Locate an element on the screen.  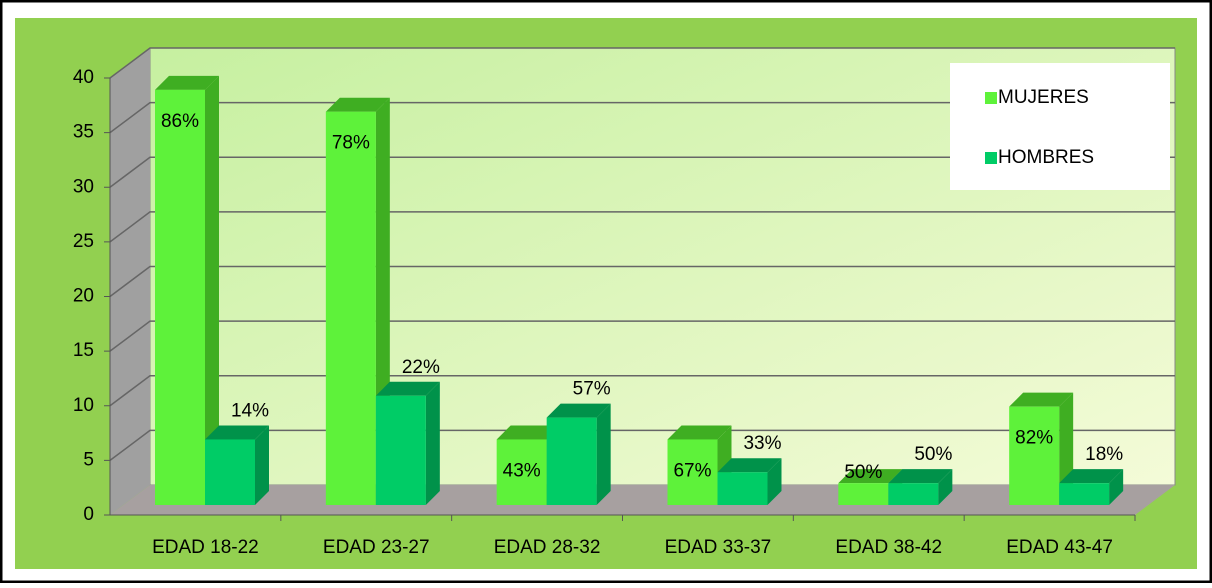
x-tick-label: EDAD 43-47 is located at coordinates (1059, 547).